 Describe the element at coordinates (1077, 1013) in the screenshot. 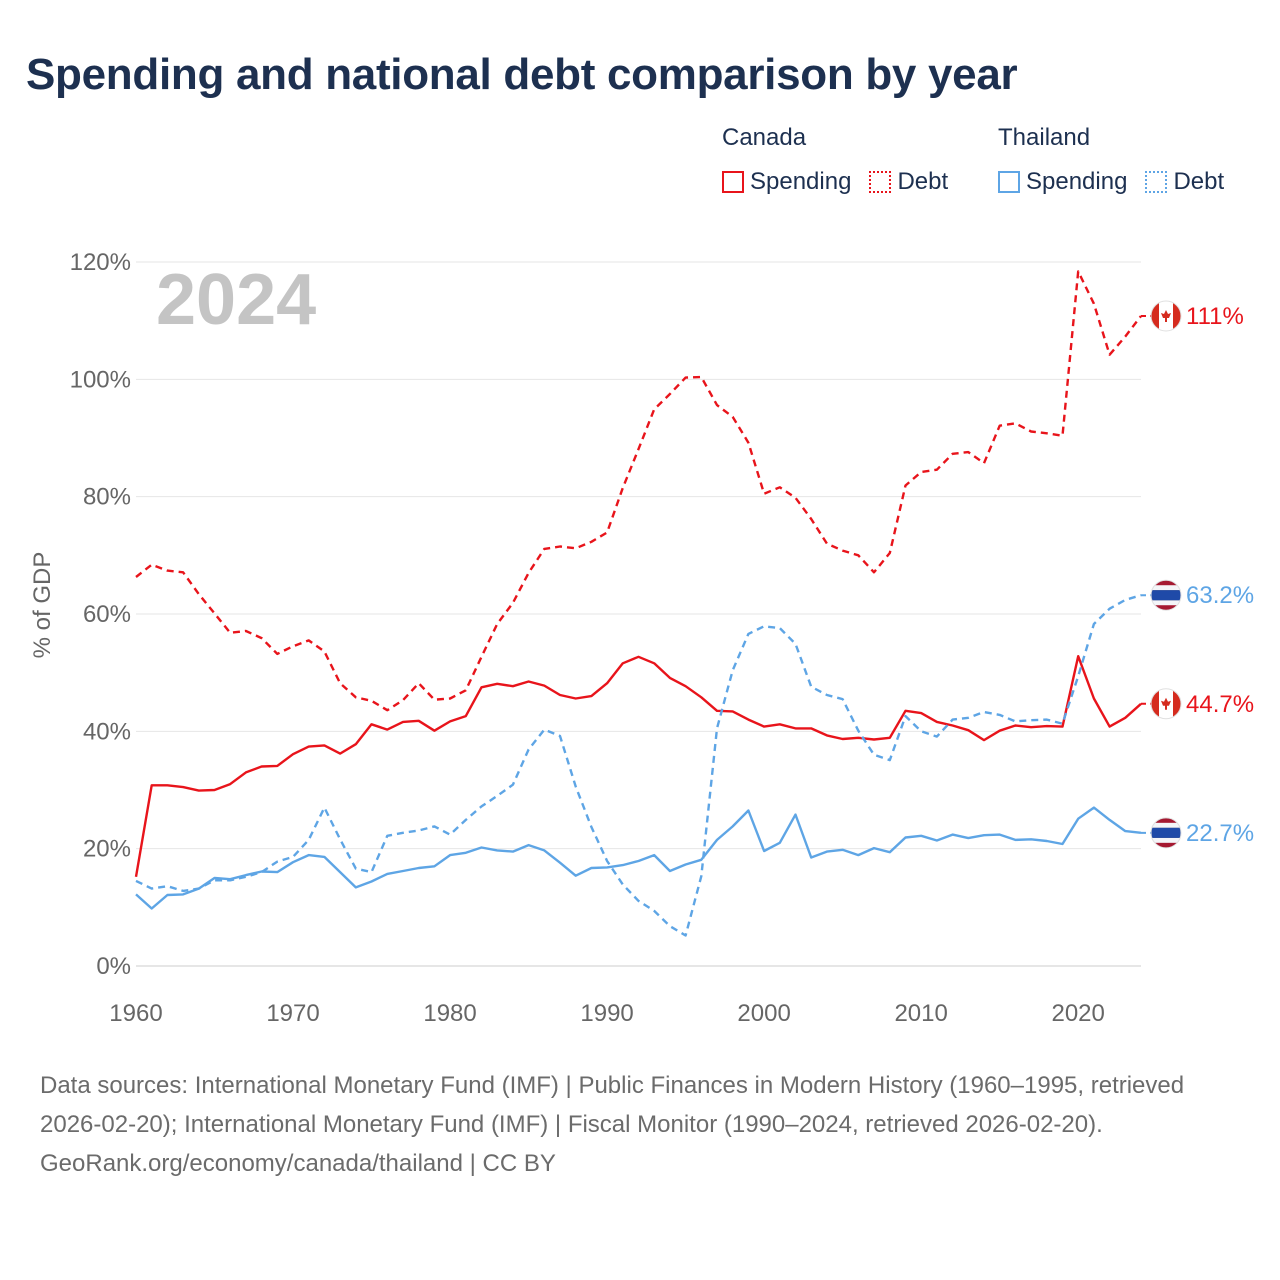

I see `x-tick-label: 2020` at that location.